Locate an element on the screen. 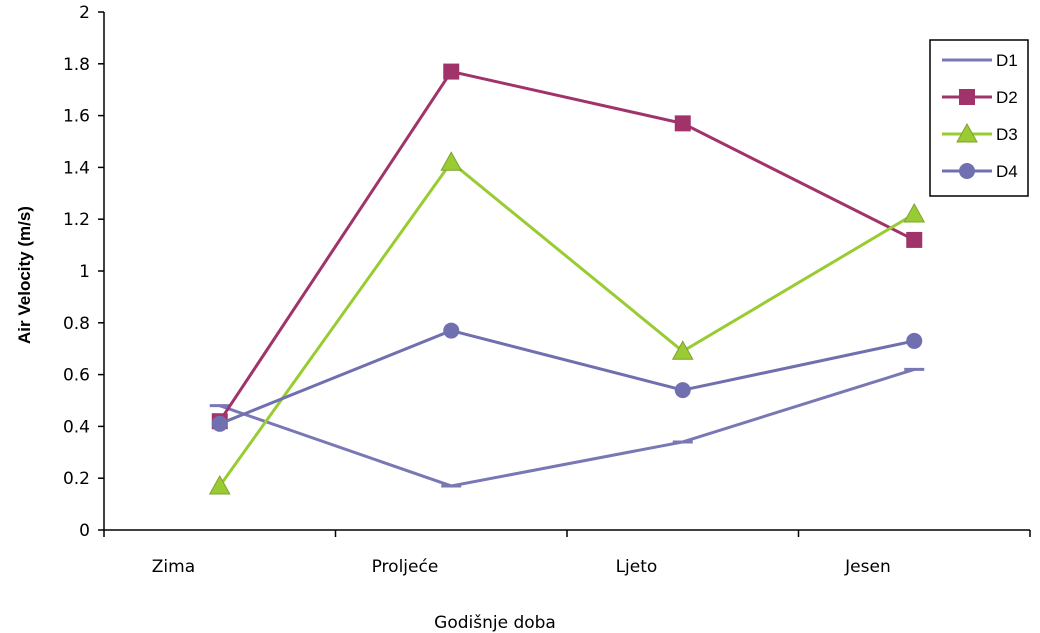 The height and width of the screenshot is (633, 1040). y-tick-label: 0.4 is located at coordinates (76, 427).